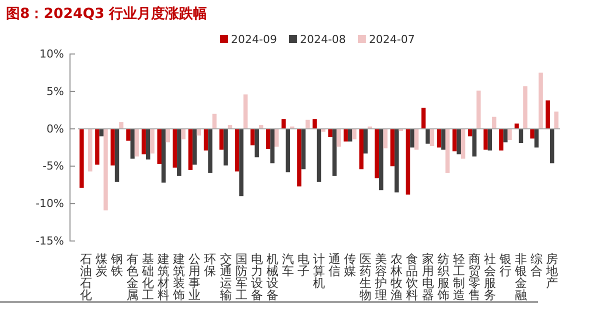 The image size is (604, 331). Describe the element at coordinates (132, 277) in the screenshot. I see `x-tick-label: 有色金属` at that location.